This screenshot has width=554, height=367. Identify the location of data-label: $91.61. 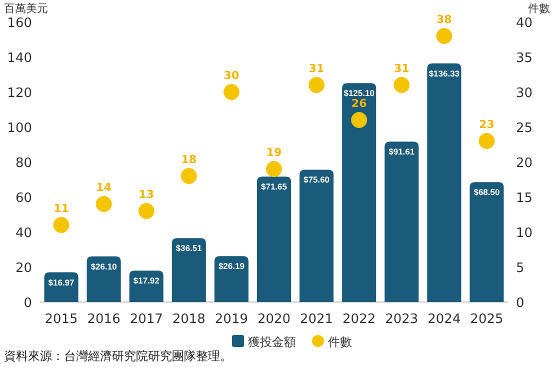
(401, 151).